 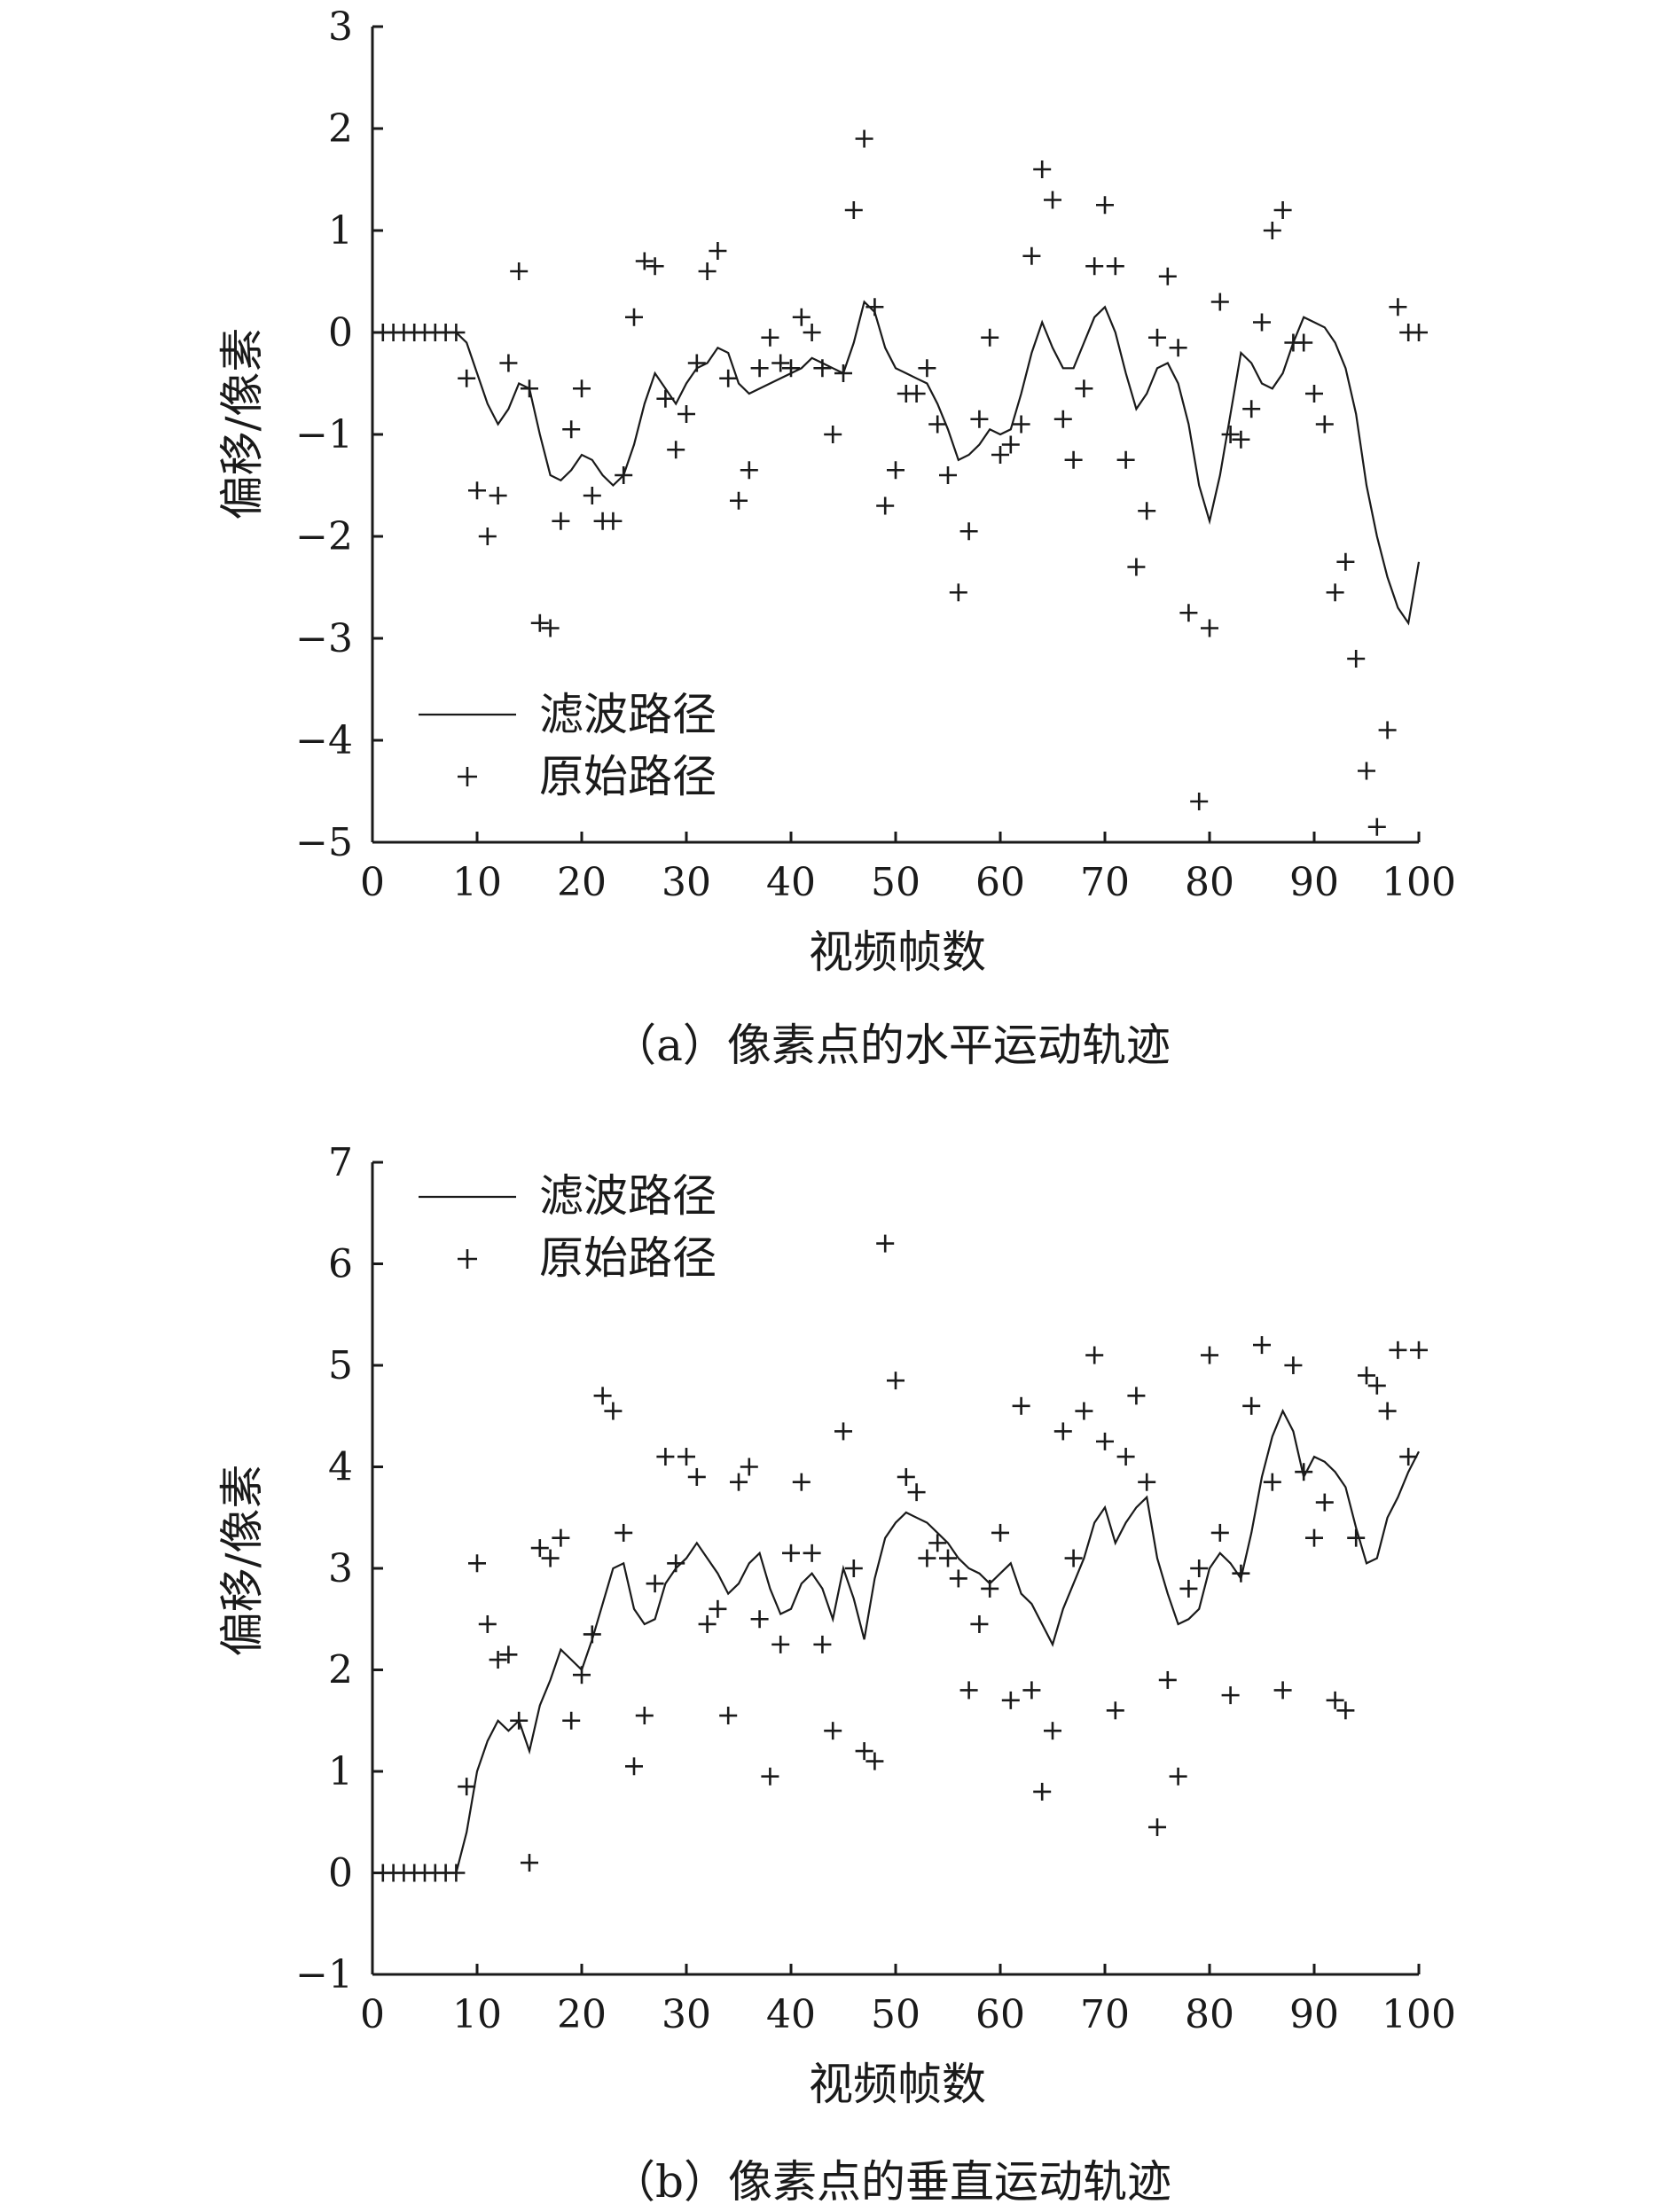 What do you see at coordinates (895, 2014) in the screenshot?
I see `chart-b-x-tick-label: 50` at bounding box center [895, 2014].